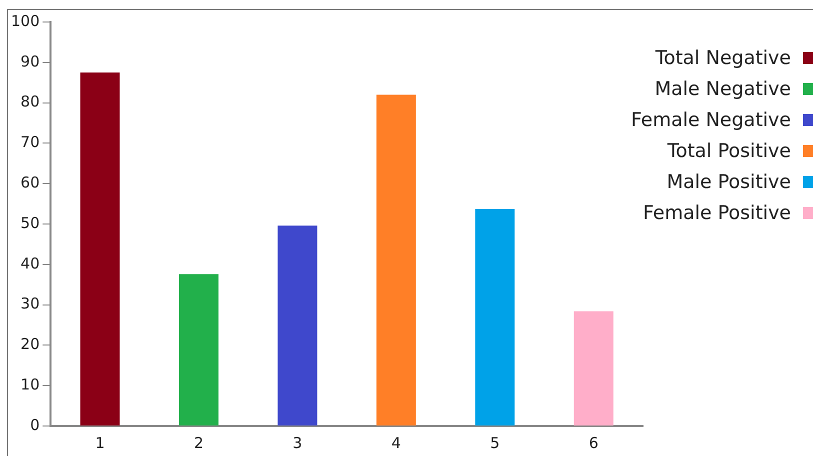  What do you see at coordinates (297, 443) in the screenshot?
I see `x-tick-label: 3` at bounding box center [297, 443].